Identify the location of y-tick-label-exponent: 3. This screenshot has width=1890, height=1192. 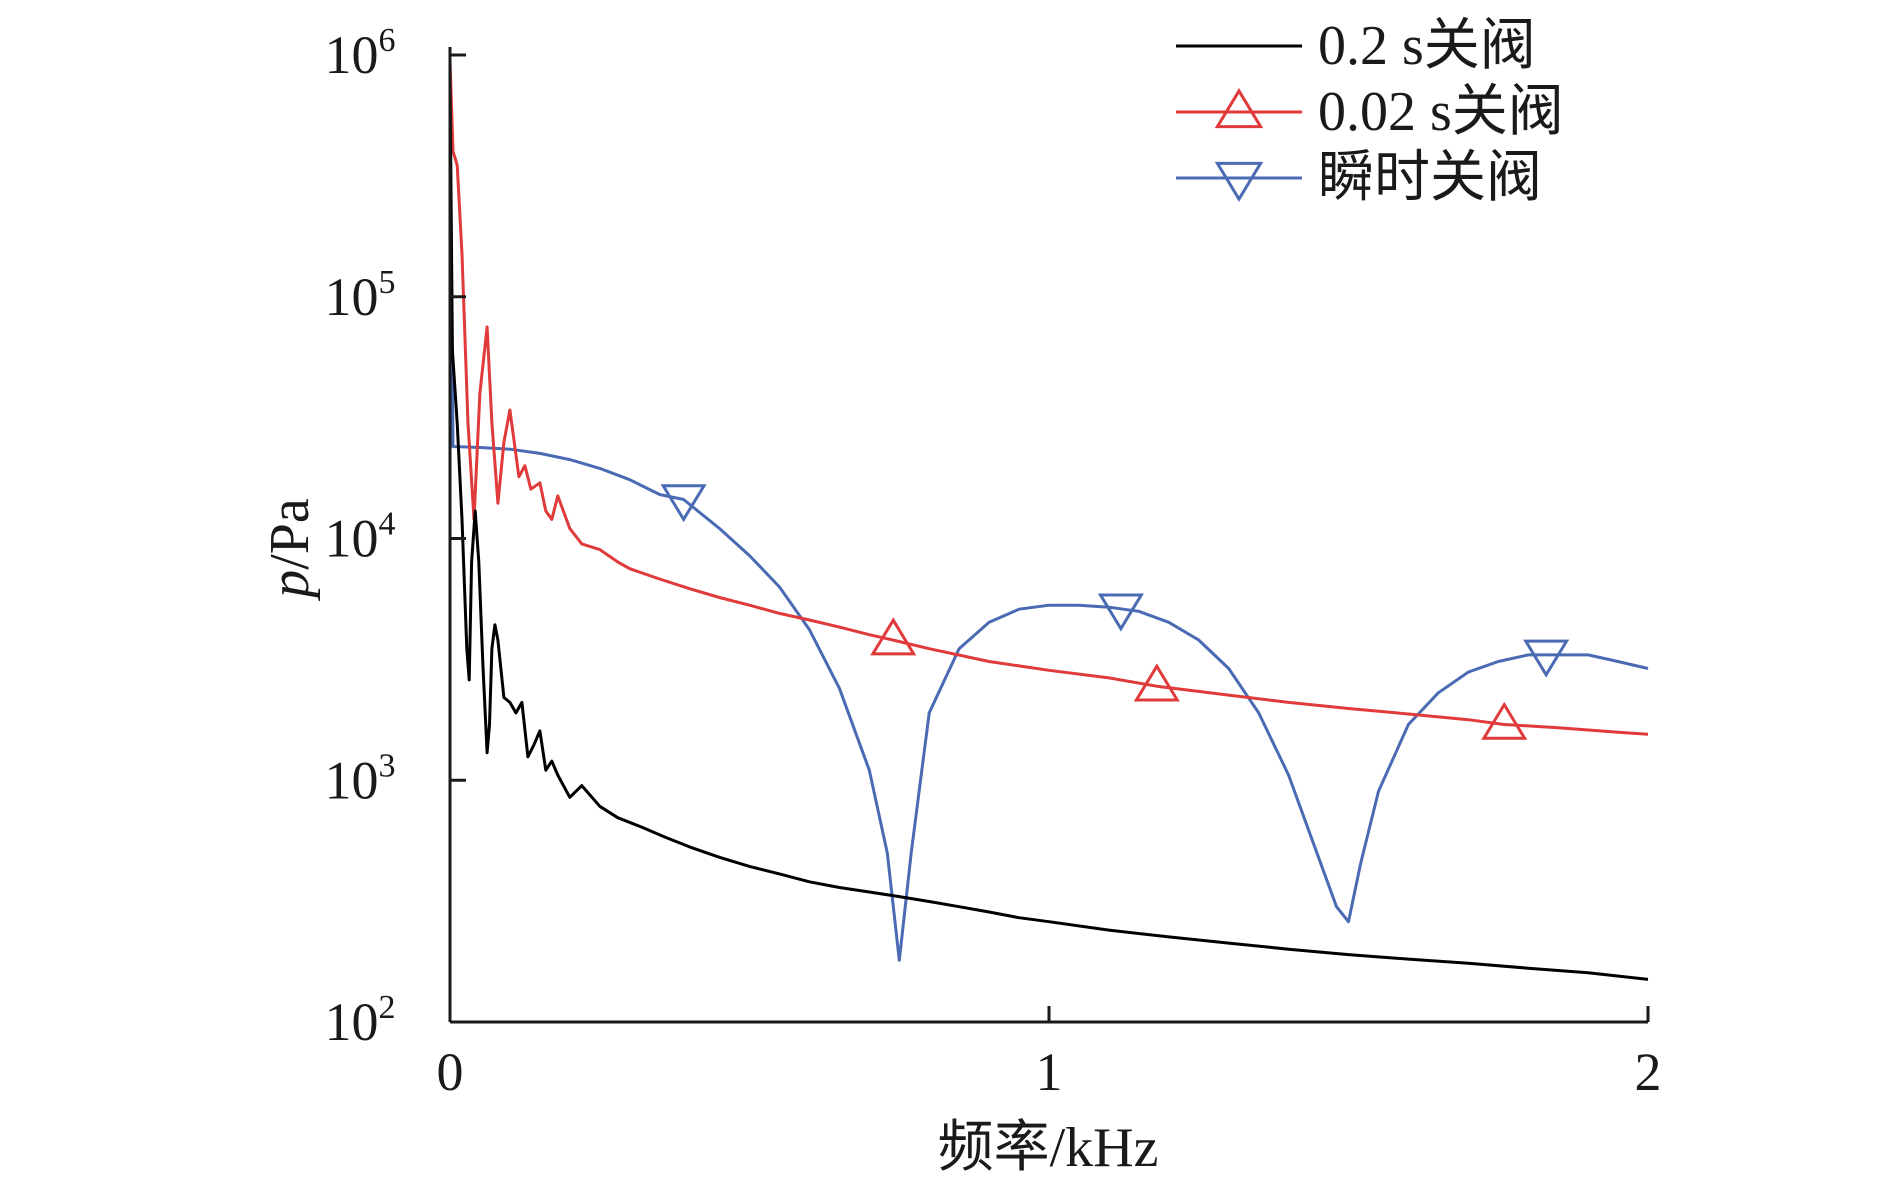
(387, 765).